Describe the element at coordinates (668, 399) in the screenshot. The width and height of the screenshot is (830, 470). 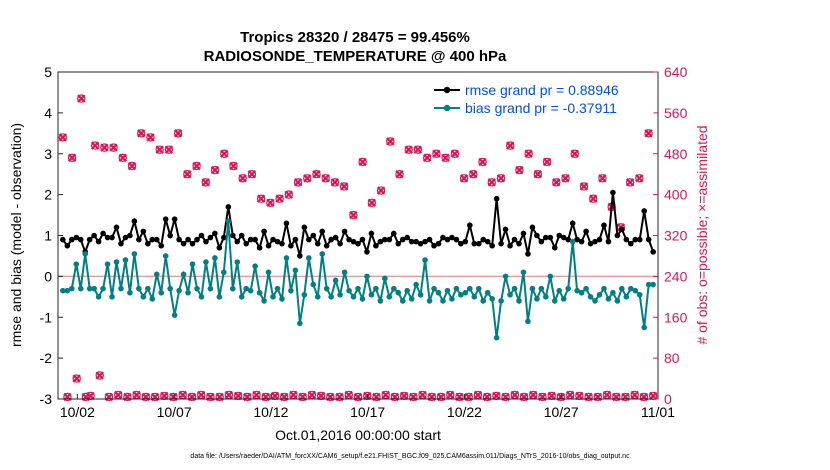
I see `right-axis-tick-label: 0` at that location.